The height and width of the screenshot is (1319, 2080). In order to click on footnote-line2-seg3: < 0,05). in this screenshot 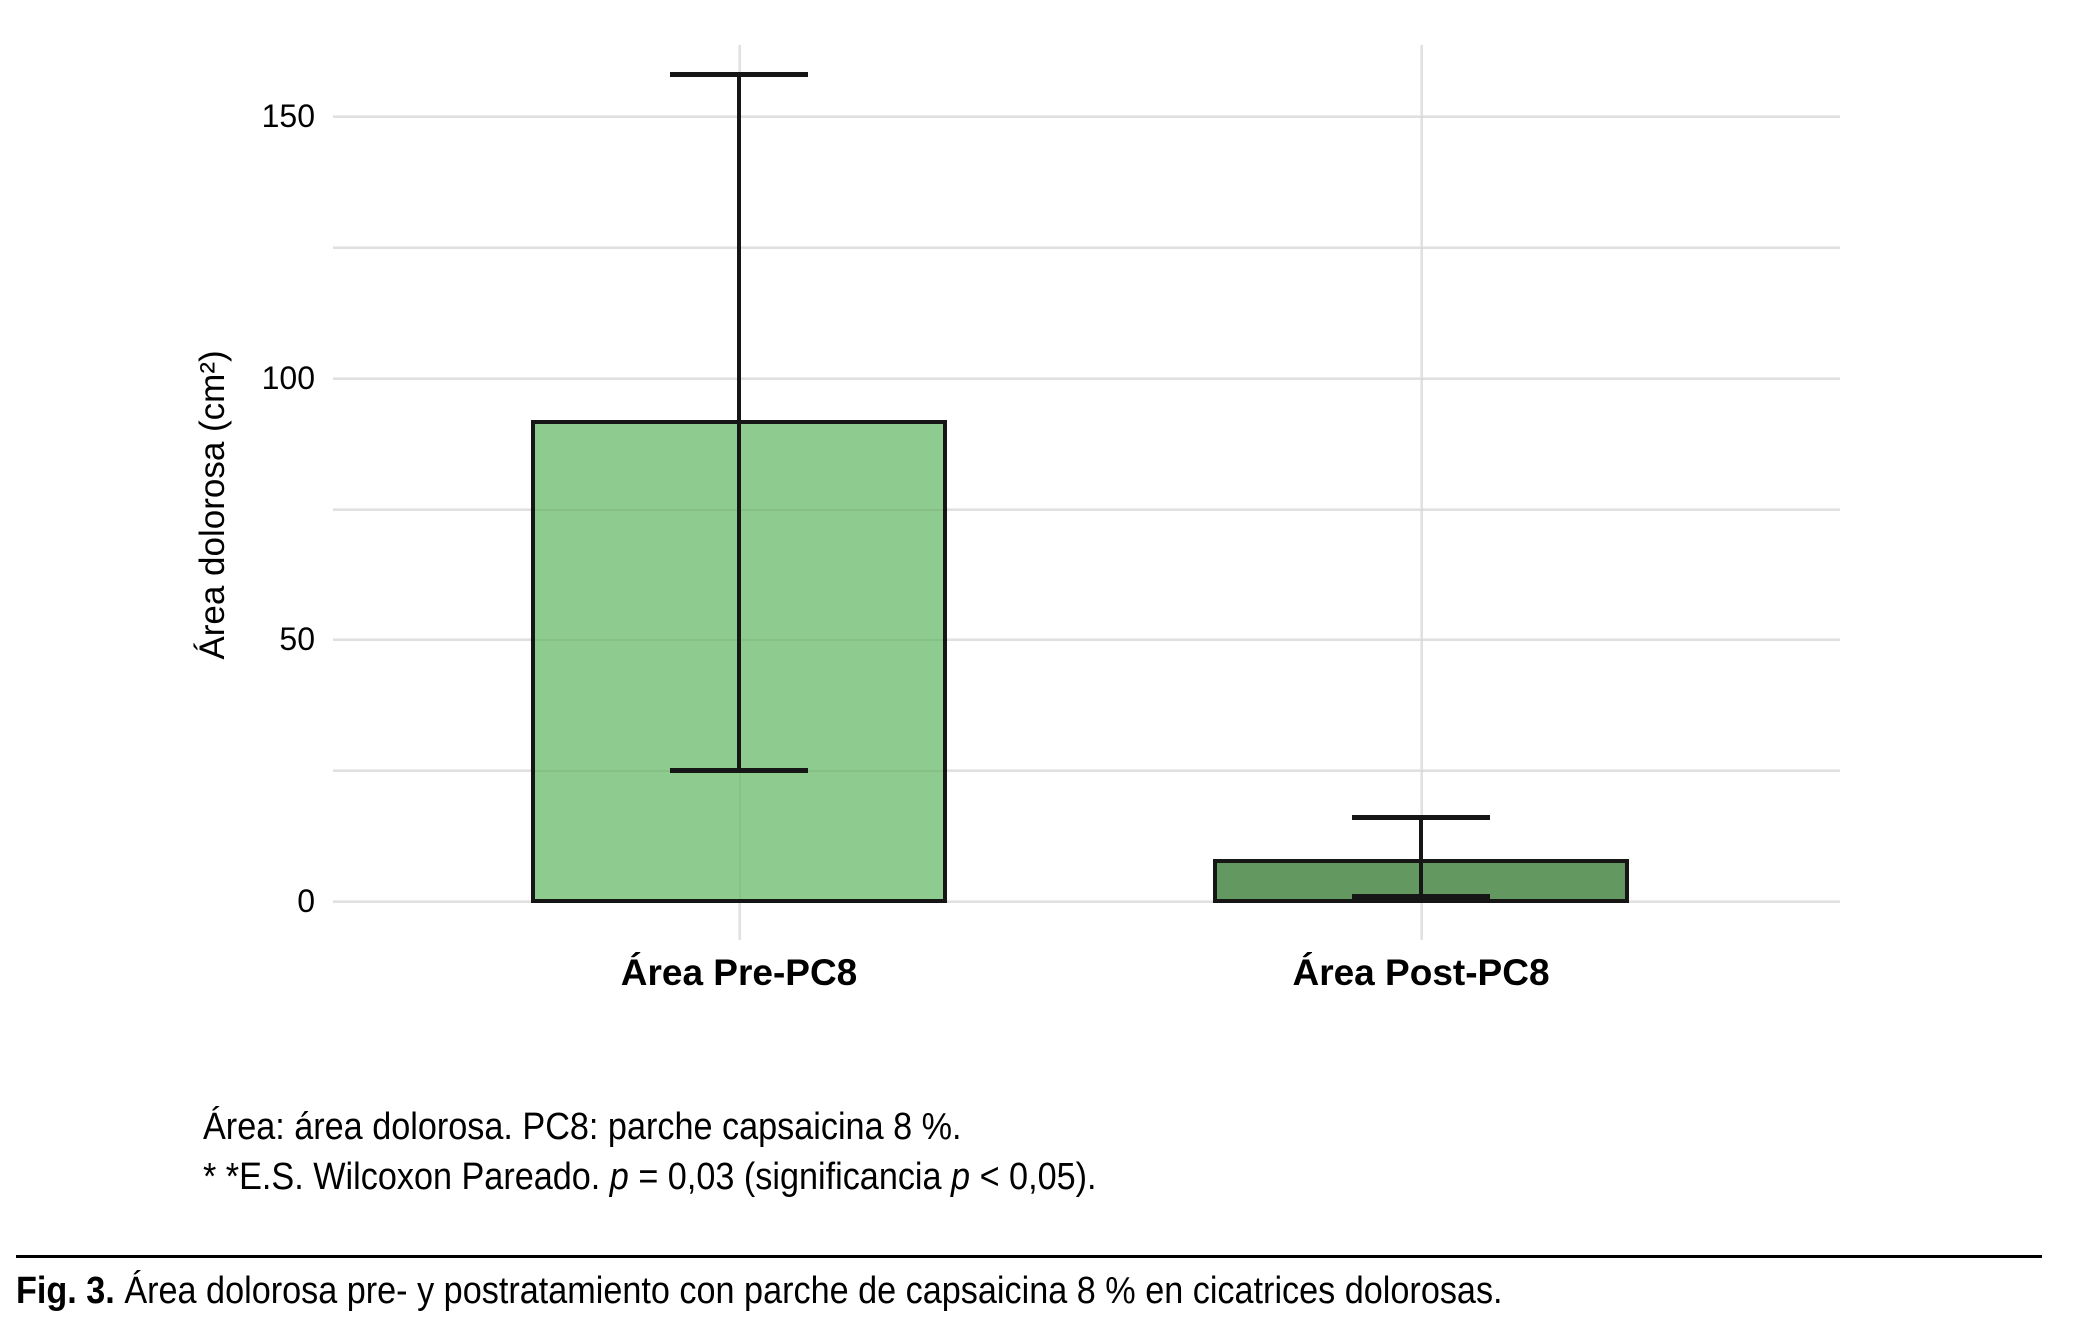, I will do `click(1033, 1177)`.